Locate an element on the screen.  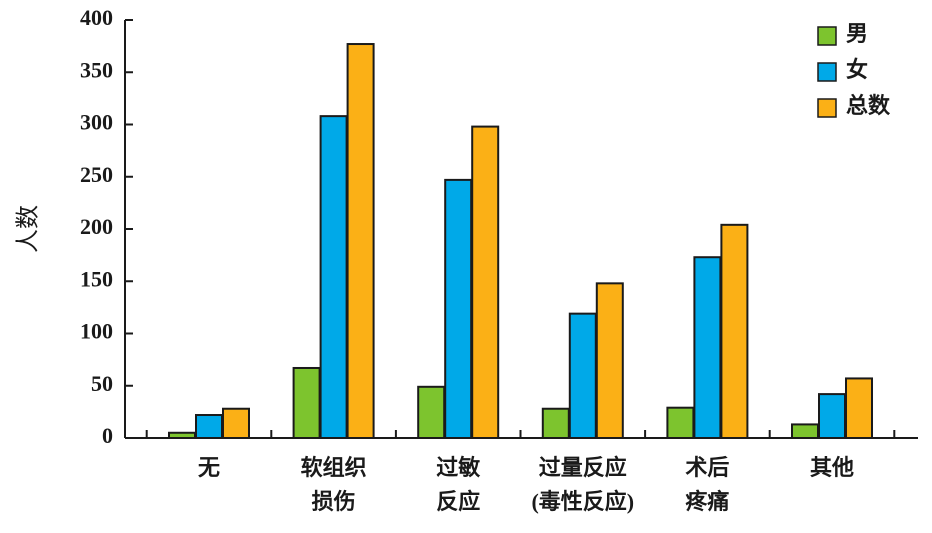
x-tick-label: 术后 is located at coordinates (707, 467).